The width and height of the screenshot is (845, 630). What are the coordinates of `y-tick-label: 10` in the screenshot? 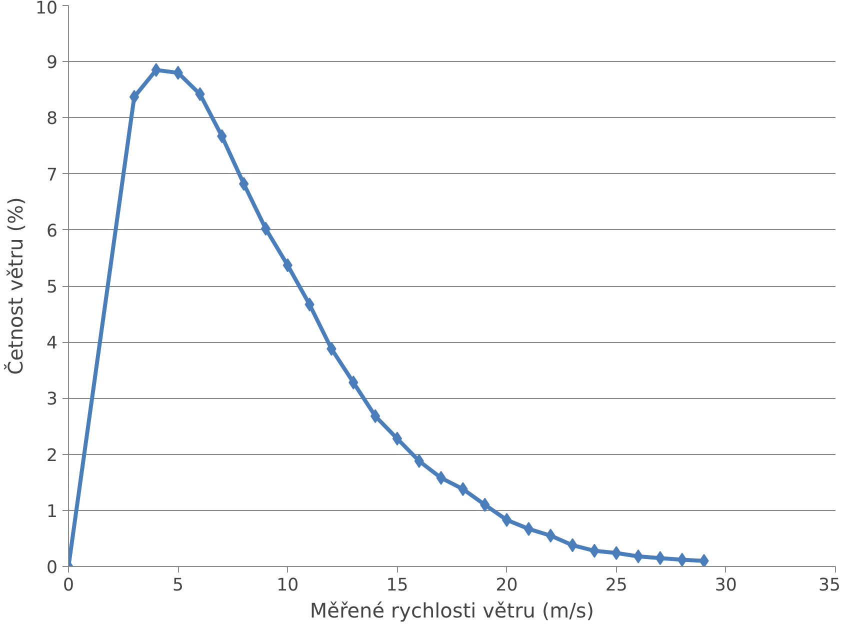 It's located at (46, 9).